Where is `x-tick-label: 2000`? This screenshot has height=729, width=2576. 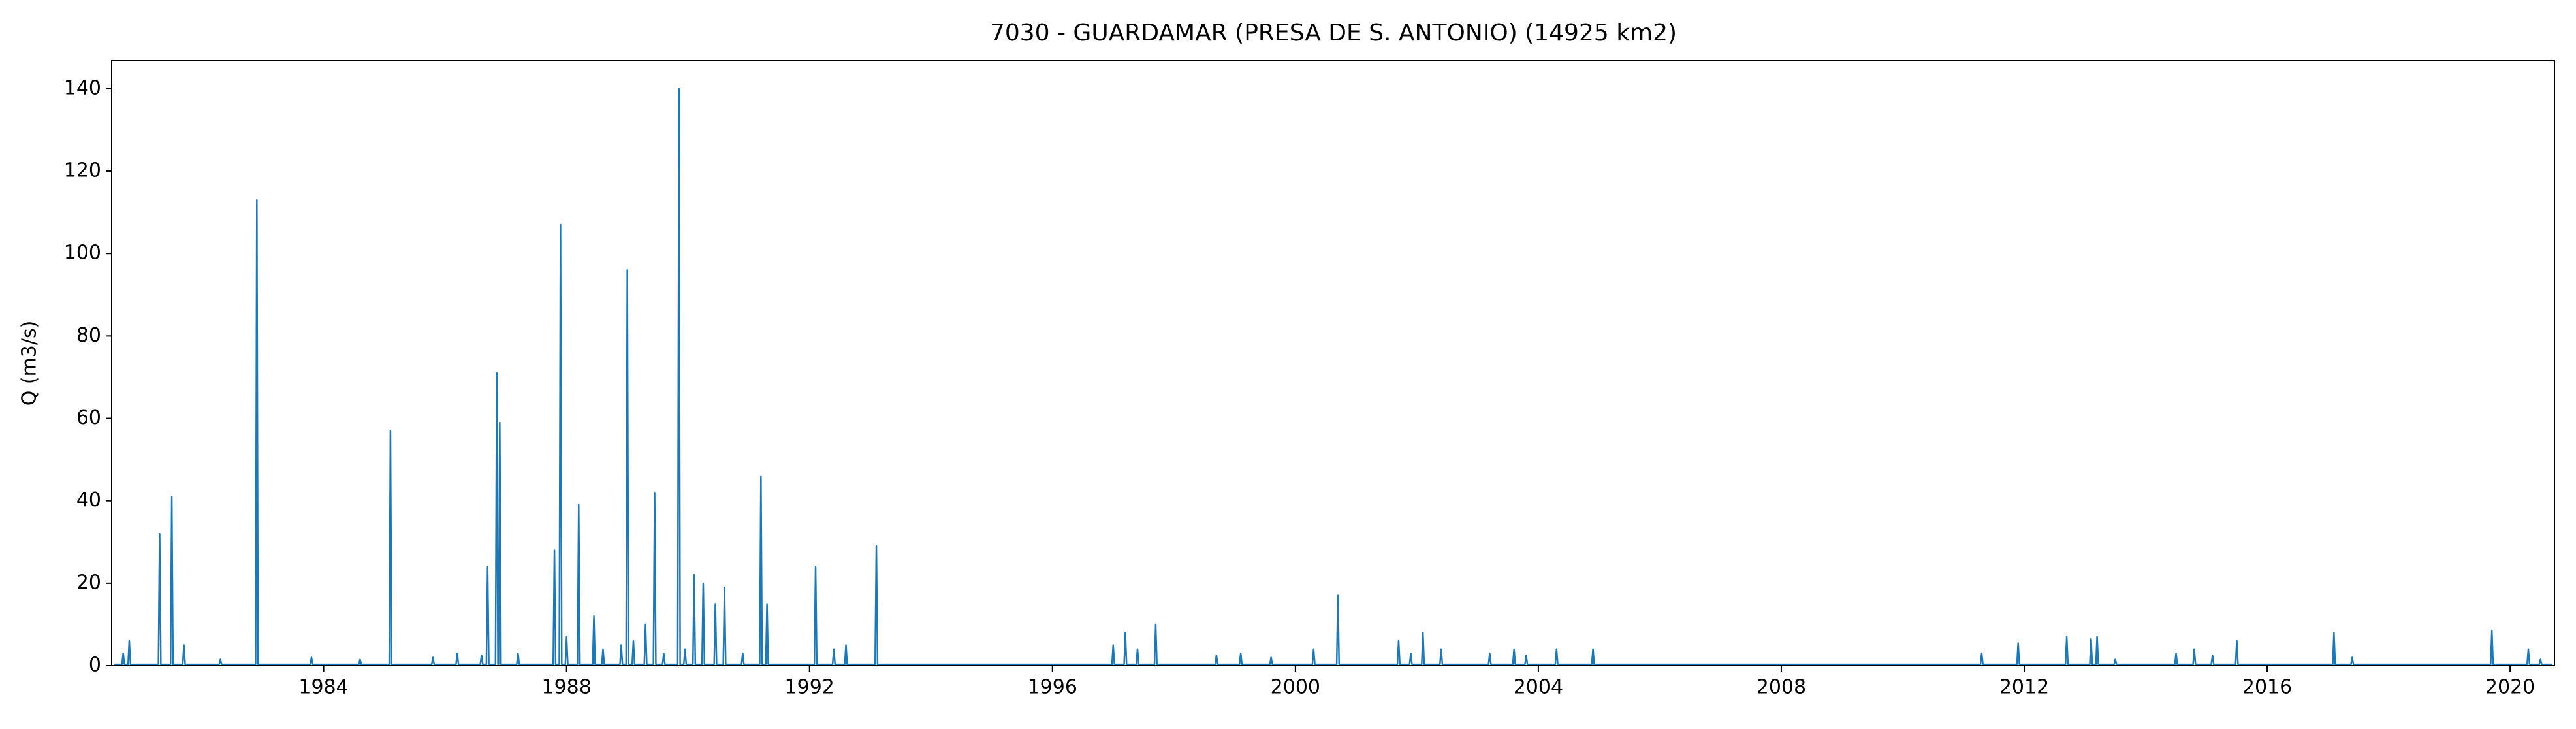
x-tick-label: 2000 is located at coordinates (1296, 687).